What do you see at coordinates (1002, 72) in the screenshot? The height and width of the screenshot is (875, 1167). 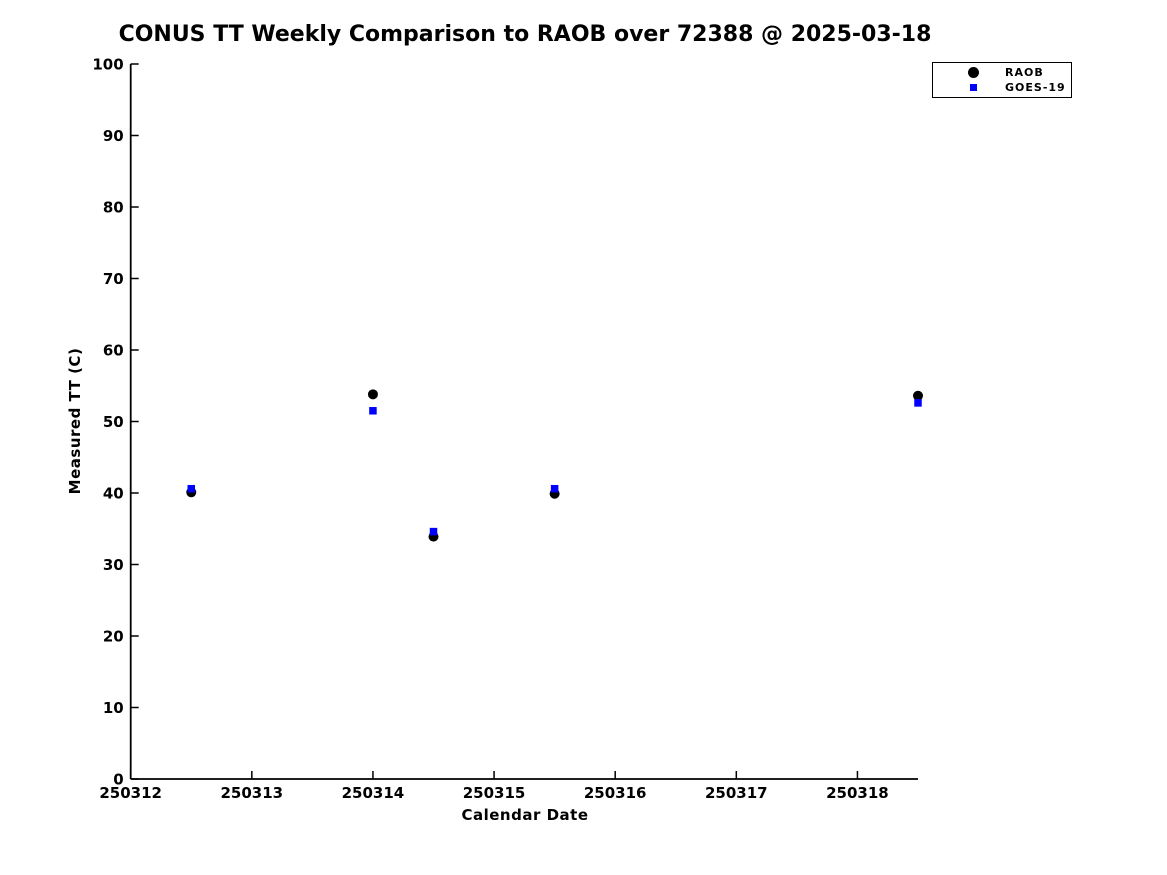 I see `legend-entry-raob: RAOB` at bounding box center [1002, 72].